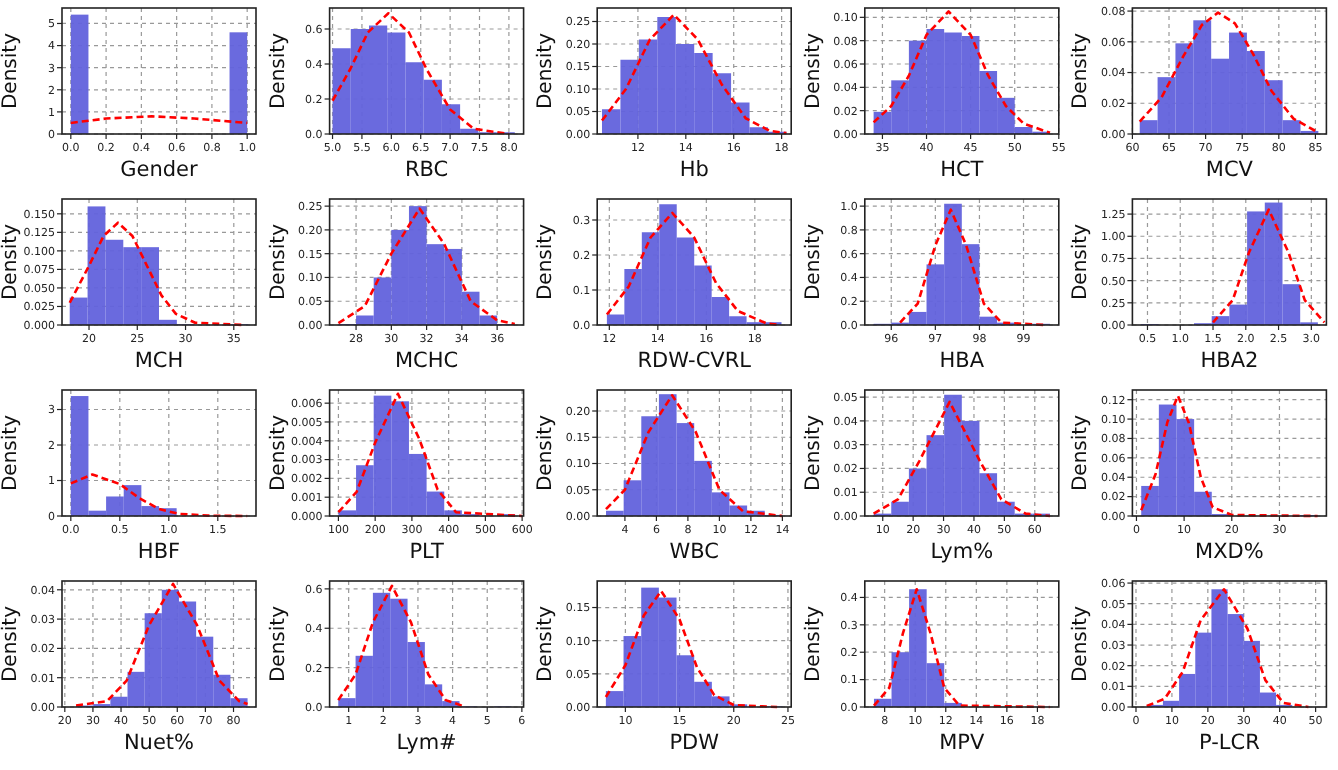 The width and height of the screenshot is (1338, 770). I want to click on x-axis-title: RDW-CVRL, so click(694, 361).